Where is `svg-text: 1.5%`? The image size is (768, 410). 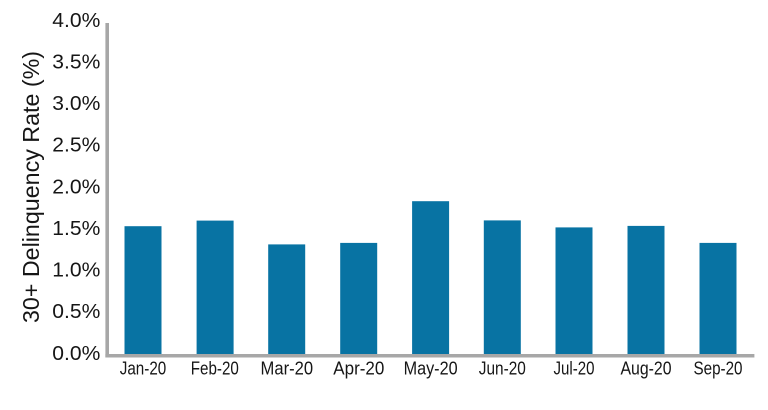 svg-text: 1.5% is located at coordinates (76, 229).